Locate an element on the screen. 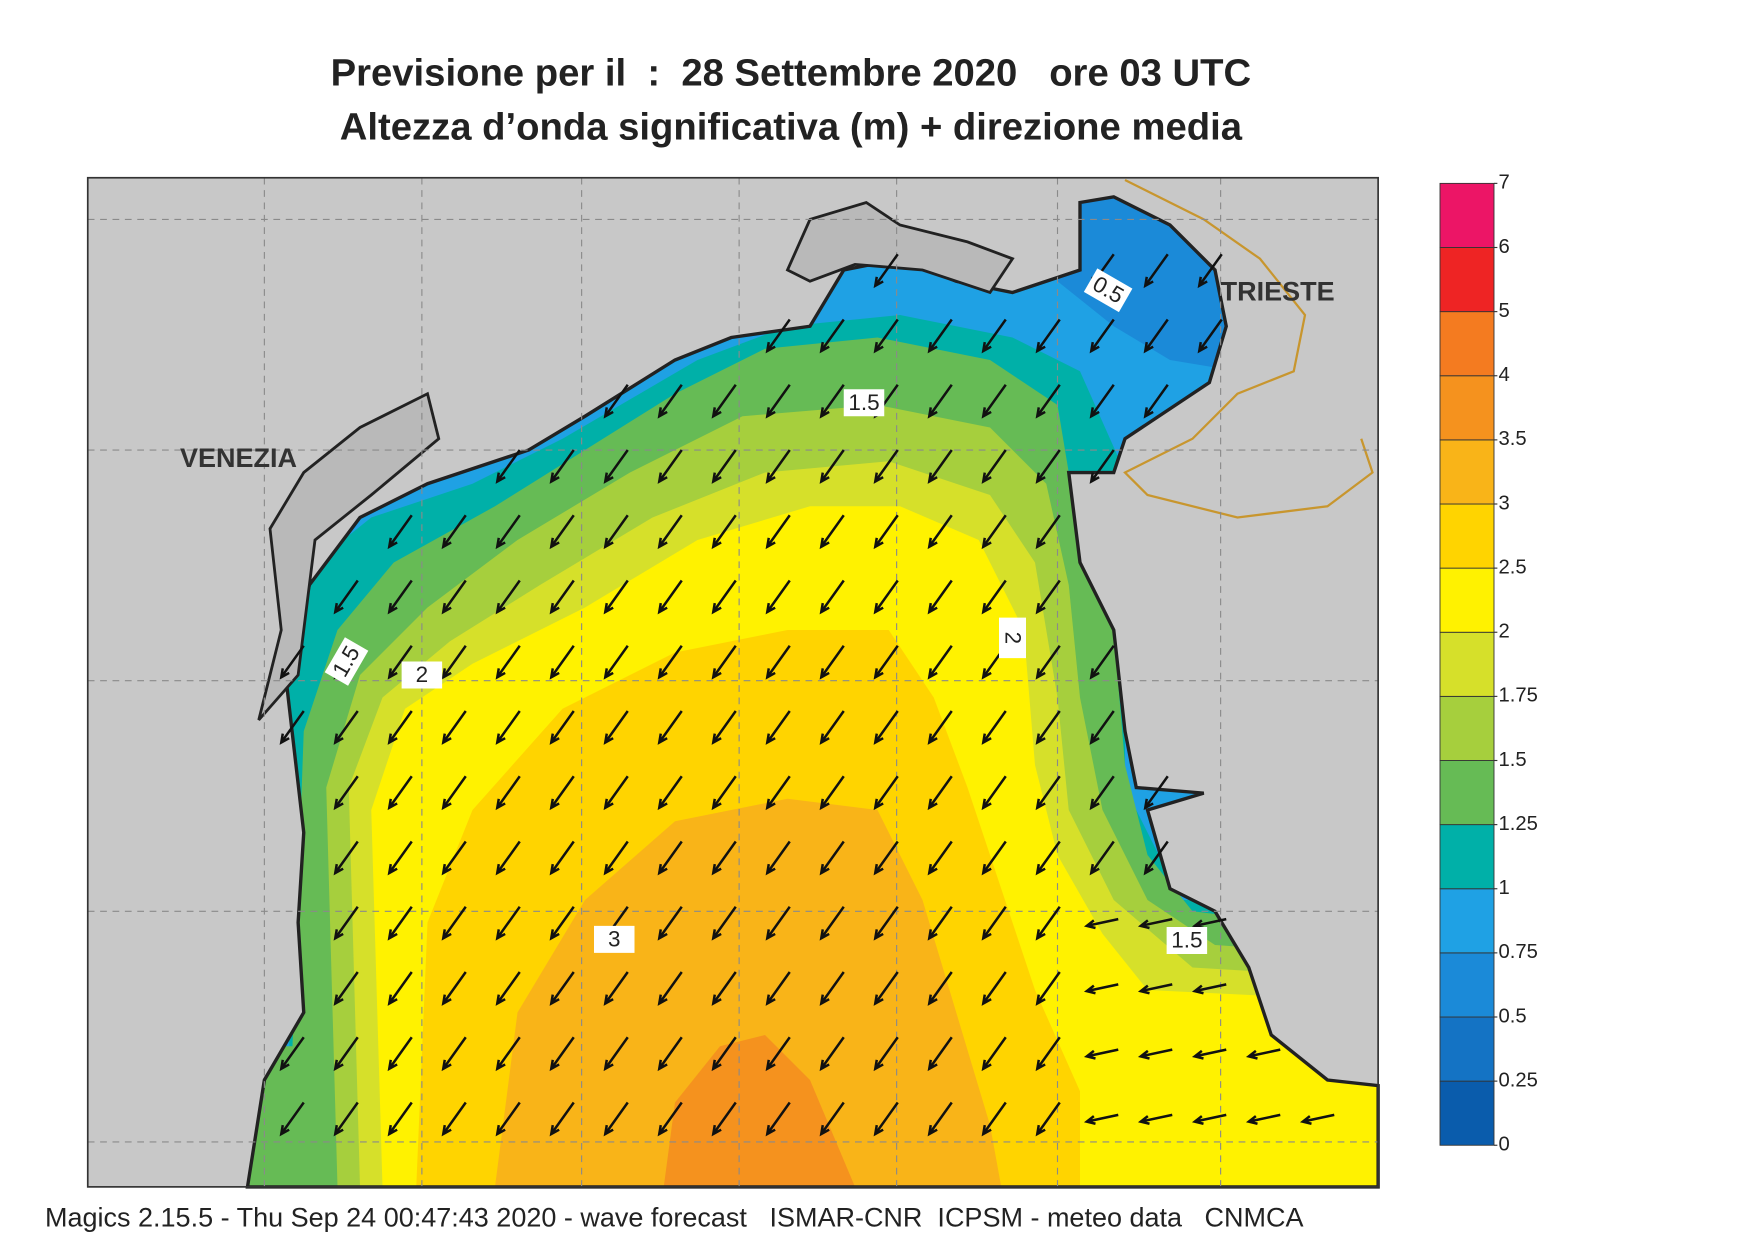  colorbar-tick-label: 0.75 is located at coordinates (1518, 952).